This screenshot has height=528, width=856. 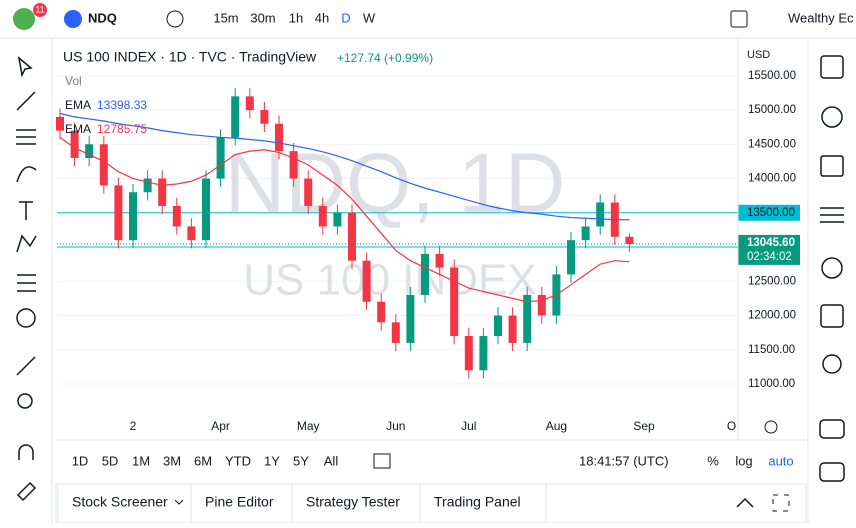 What do you see at coordinates (26, 318) in the screenshot?
I see `emoji-tool` at bounding box center [26, 318].